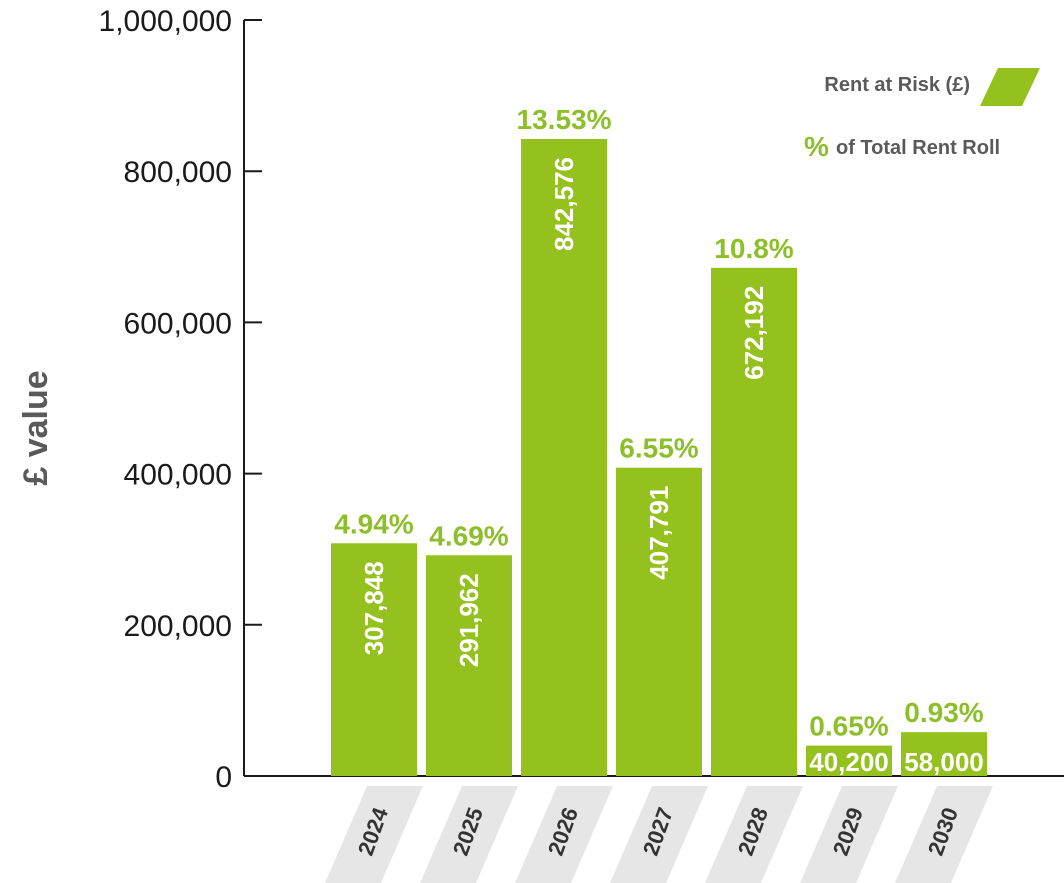  Describe the element at coordinates (178, 626) in the screenshot. I see `y-tick-label: 200,000` at that location.